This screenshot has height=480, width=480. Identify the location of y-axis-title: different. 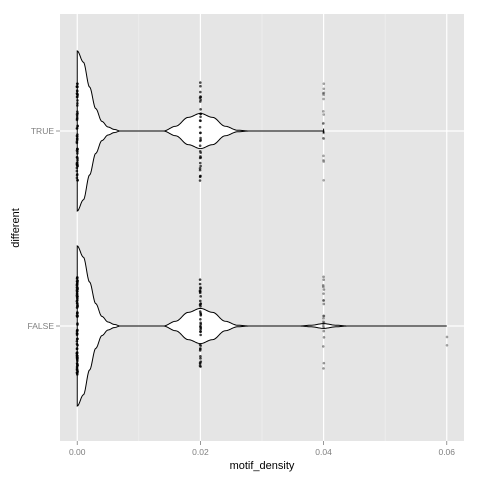
(16, 228).